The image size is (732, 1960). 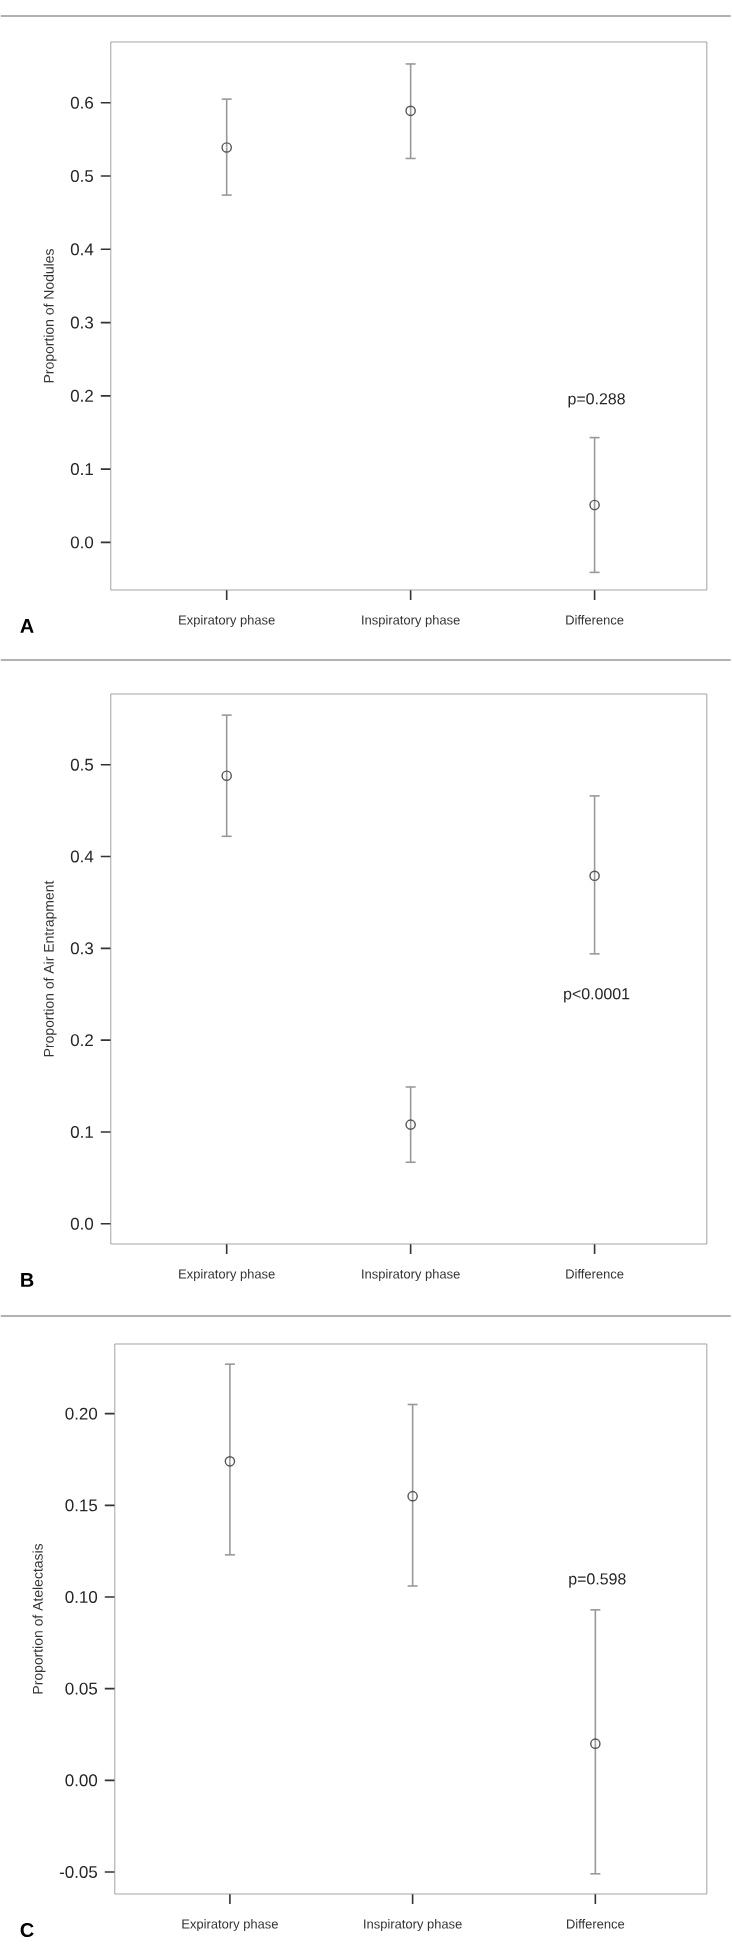 I want to click on y-tick-label: 0.10, so click(x=81, y=1597).